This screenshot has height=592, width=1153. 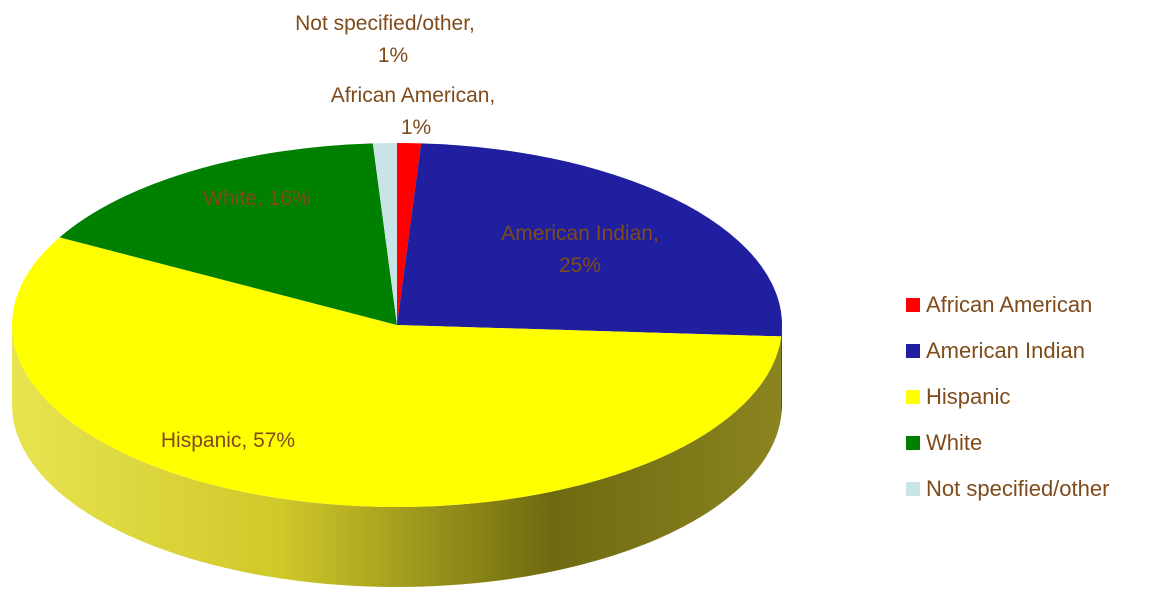 I want to click on legend-item-african-american: African American, so click(x=1007, y=305).